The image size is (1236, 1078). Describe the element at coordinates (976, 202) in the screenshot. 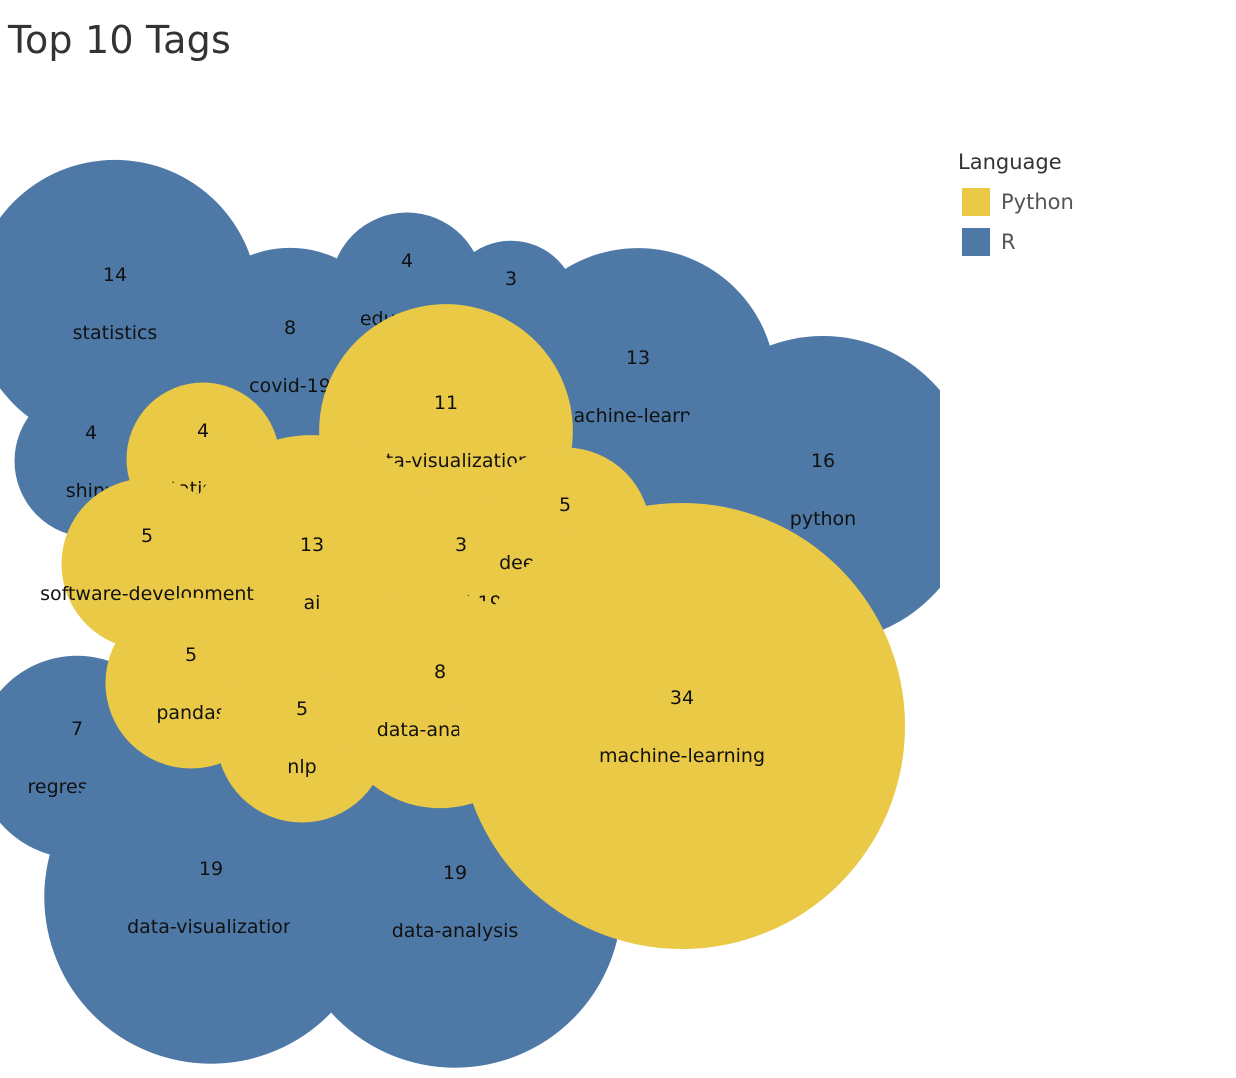

I see `legend-swatch-python` at that location.